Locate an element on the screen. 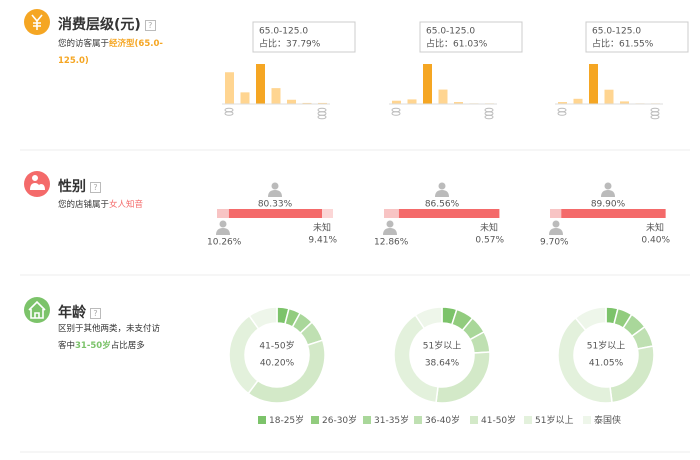  yen-glyph is located at coordinates (37, 22).